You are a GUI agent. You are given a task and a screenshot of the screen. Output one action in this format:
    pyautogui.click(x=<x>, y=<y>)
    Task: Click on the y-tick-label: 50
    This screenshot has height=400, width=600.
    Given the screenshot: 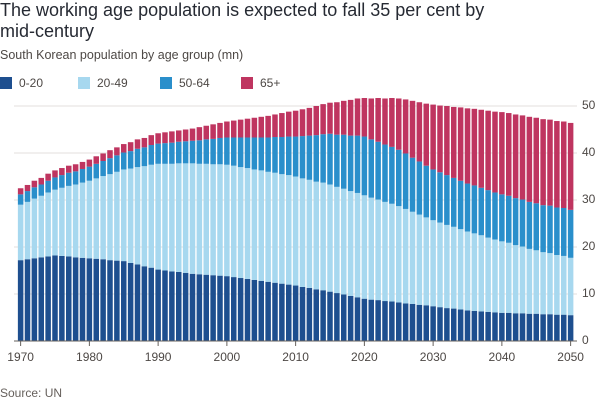 What is the action you would take?
    pyautogui.click(x=589, y=105)
    